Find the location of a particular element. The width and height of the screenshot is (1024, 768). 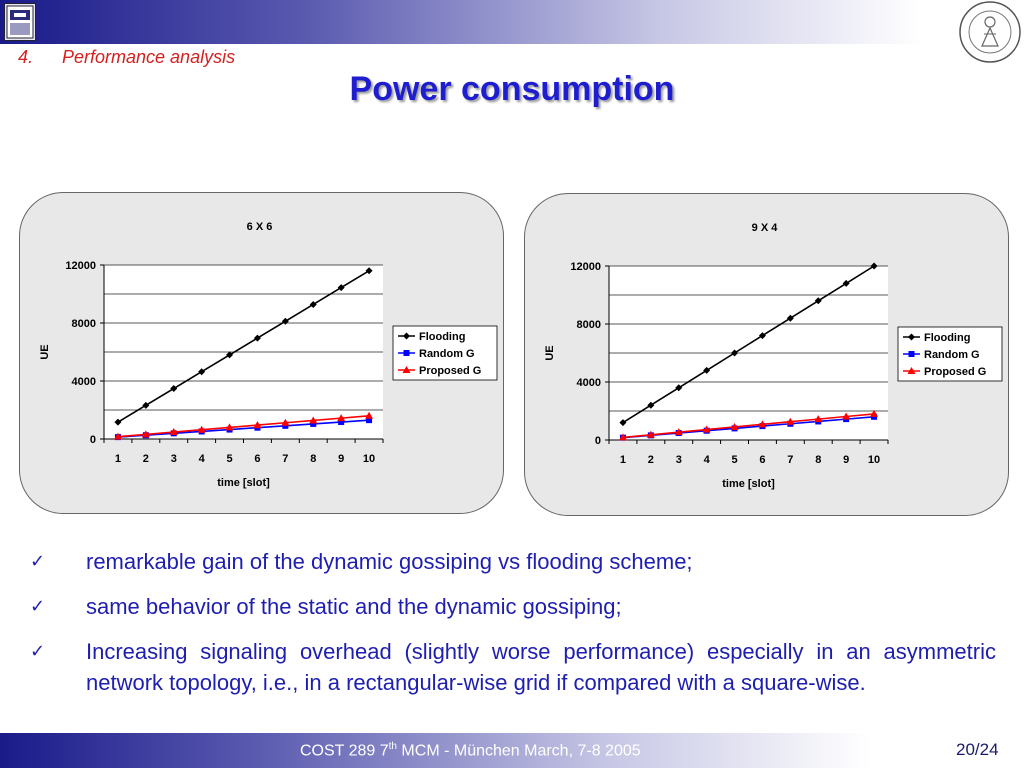

series-proposed-g is located at coordinates (243, 425).